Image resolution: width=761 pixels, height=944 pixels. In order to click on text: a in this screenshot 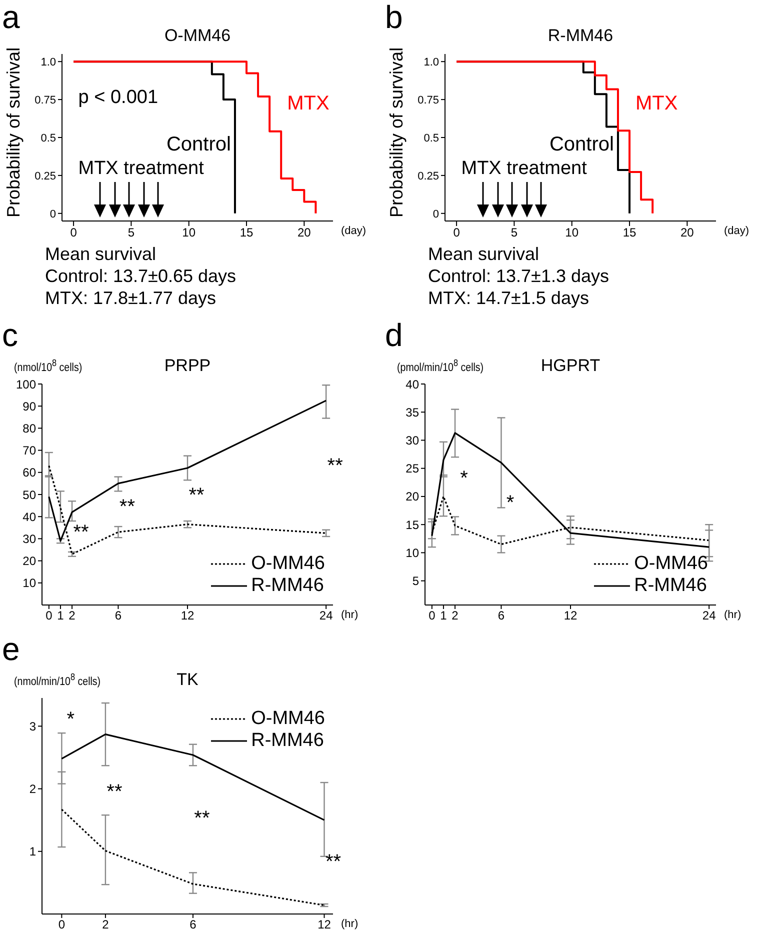, I will do `click(11, 17)`.